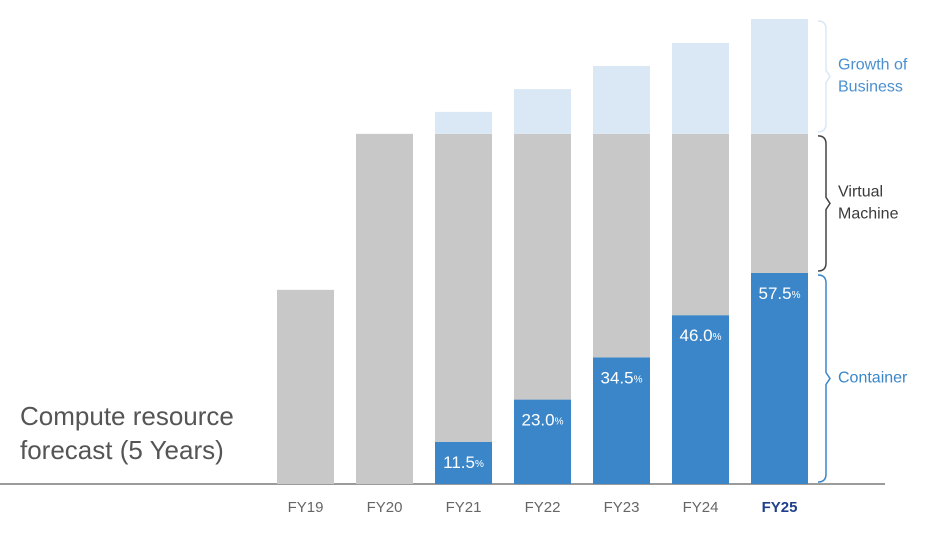  I want to click on x-tick-label: FY25, so click(780, 507).